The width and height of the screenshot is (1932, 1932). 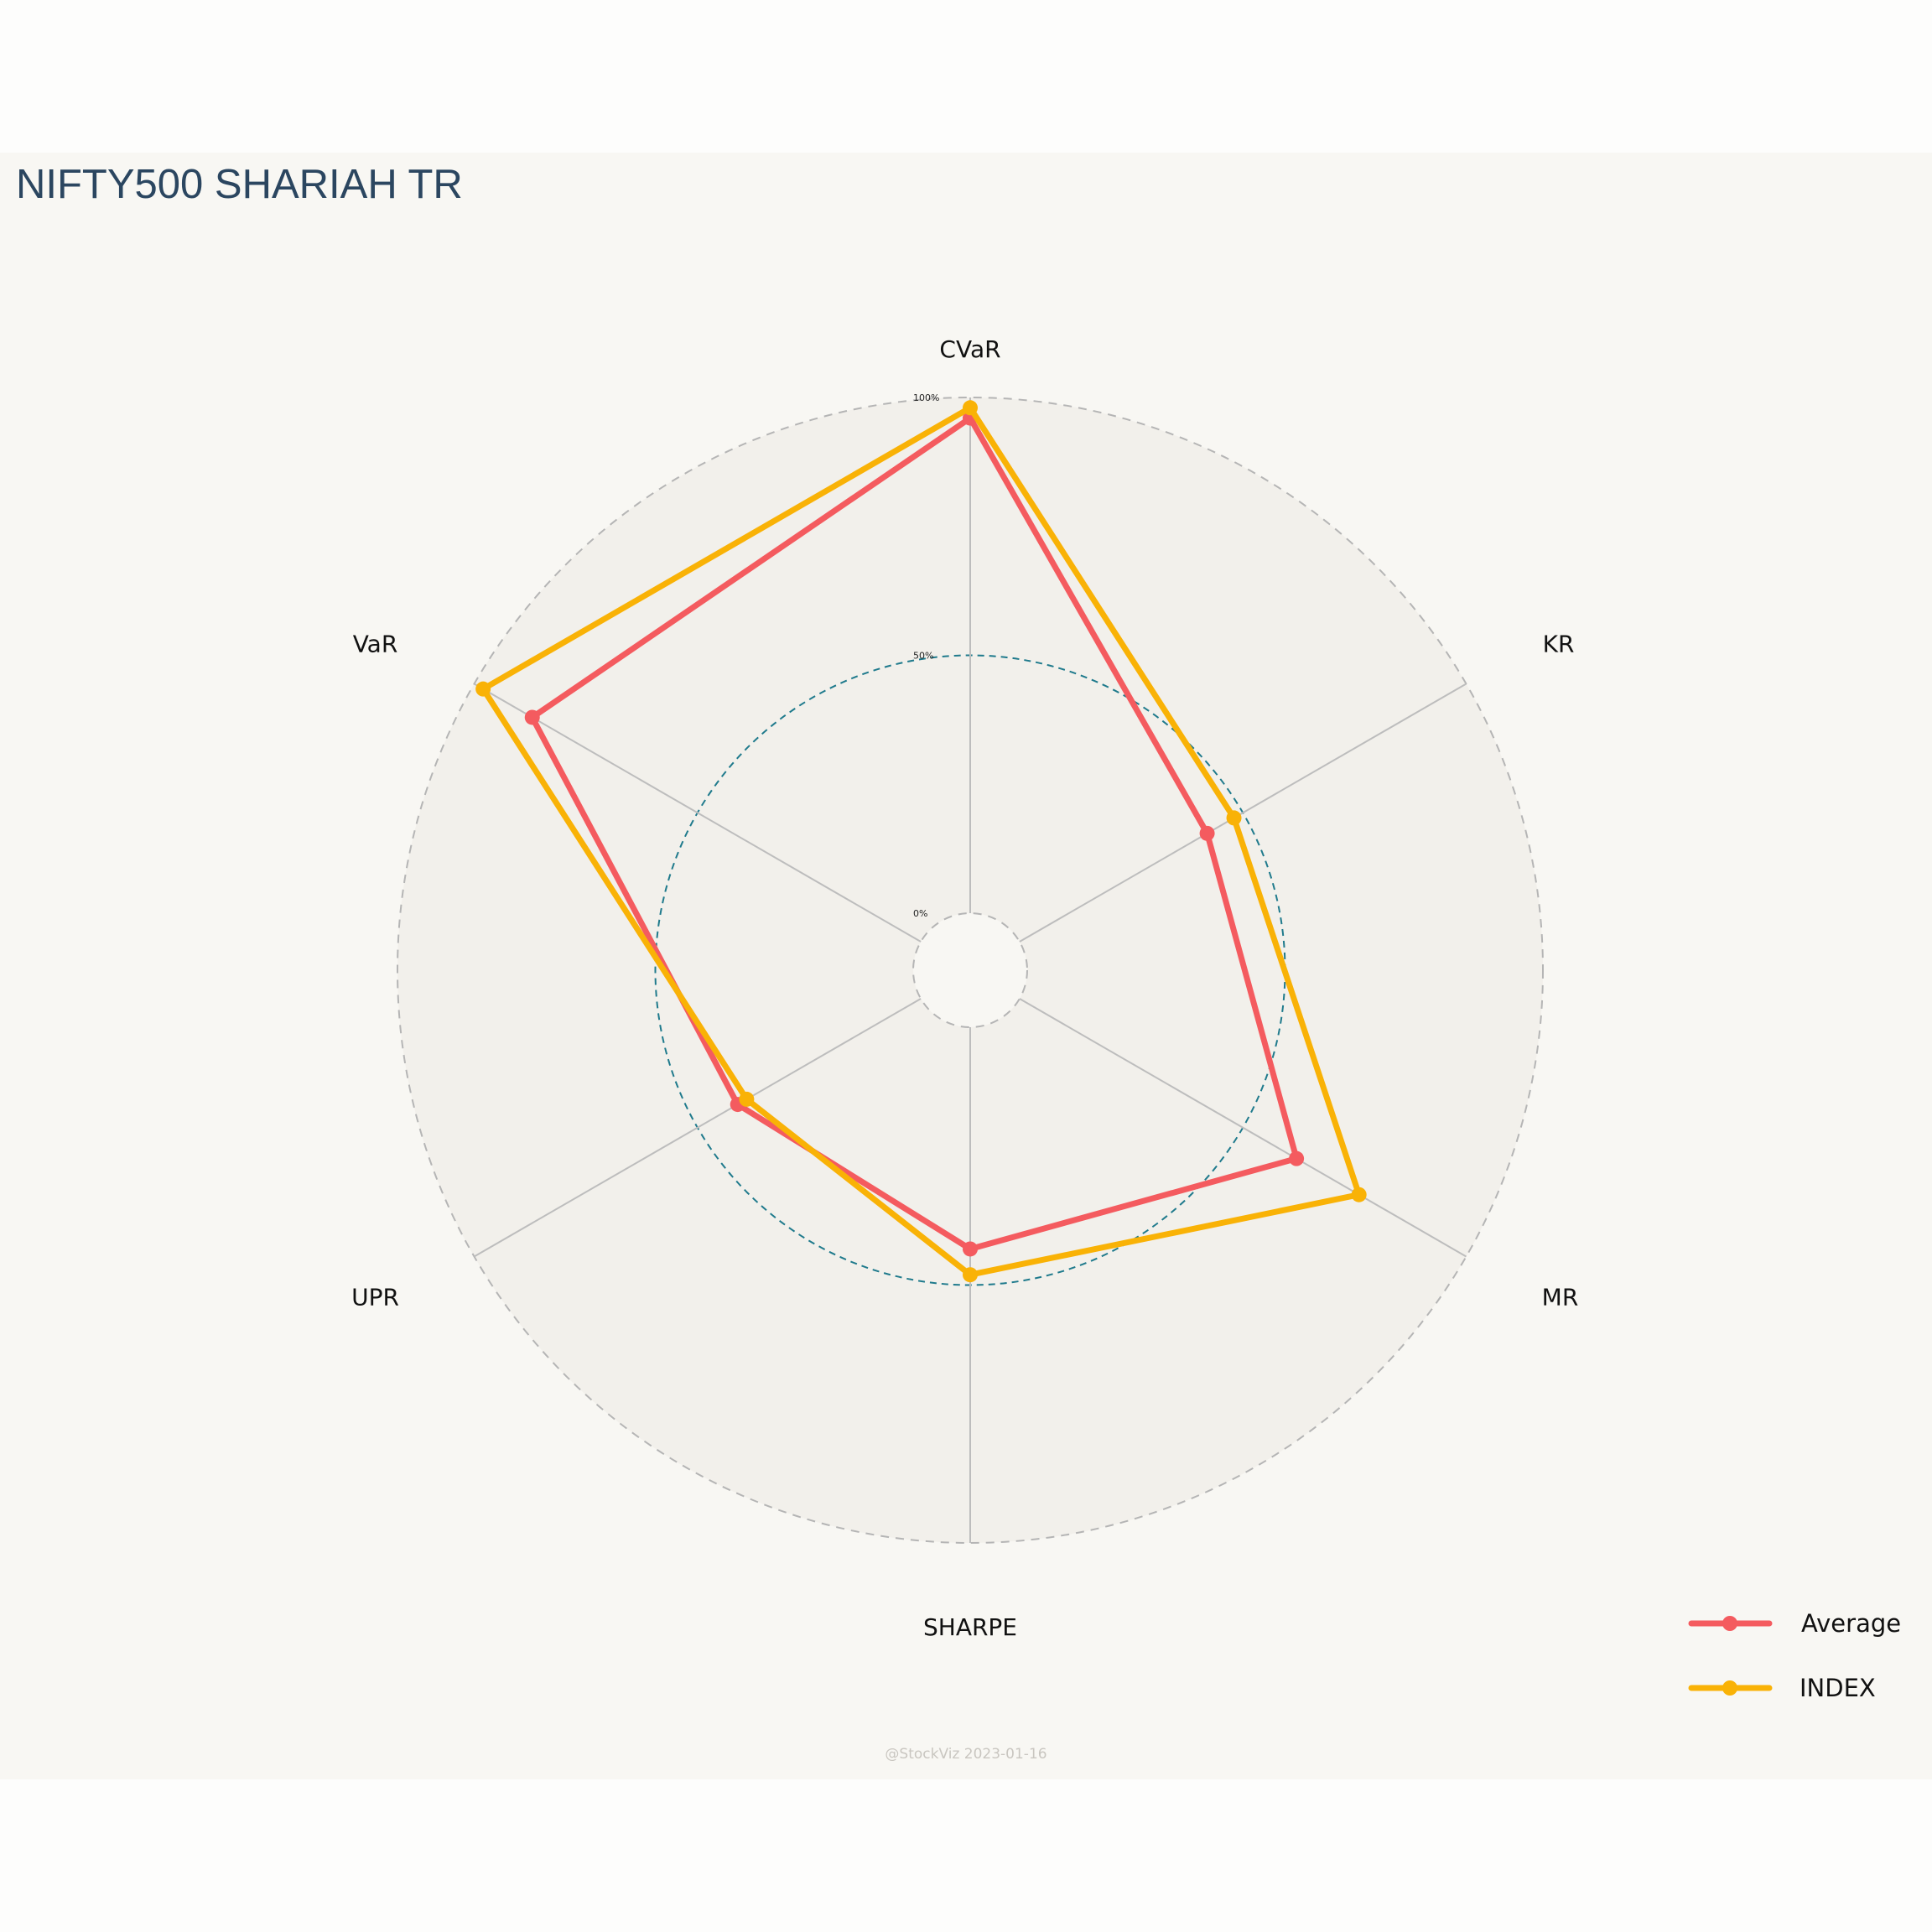 What do you see at coordinates (970, 408) in the screenshot?
I see `data-point-index-cvar` at bounding box center [970, 408].